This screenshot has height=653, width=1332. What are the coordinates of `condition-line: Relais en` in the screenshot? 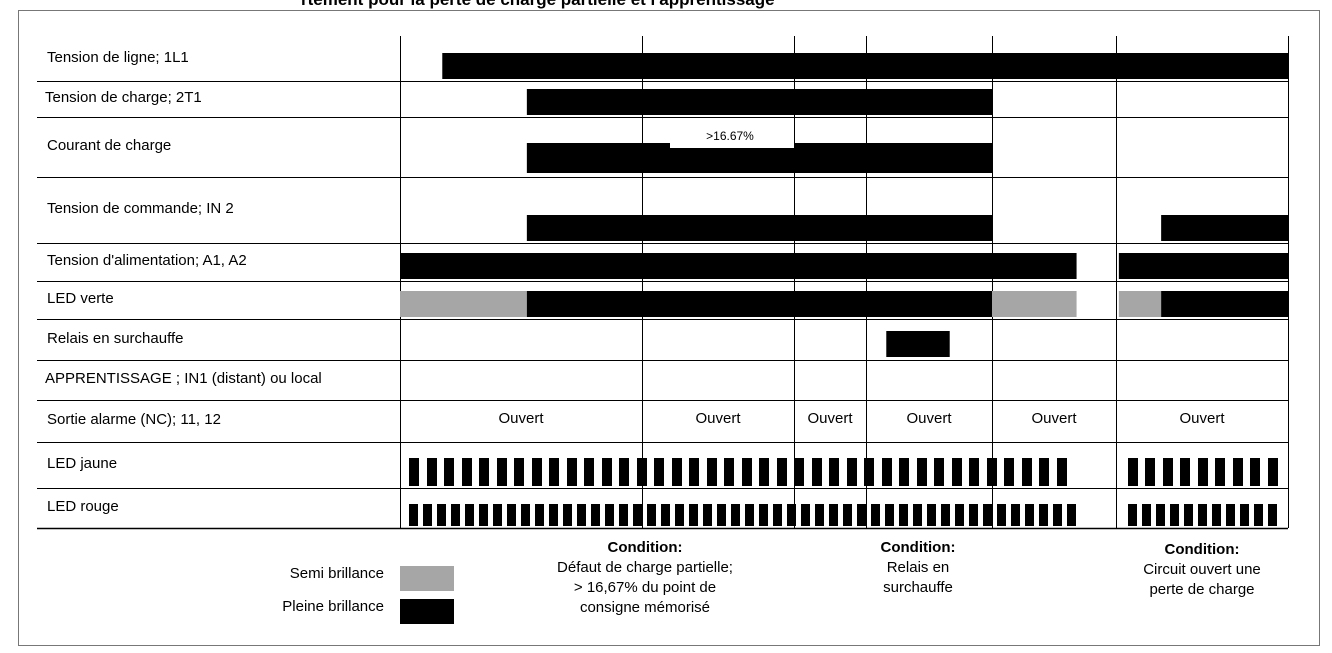 It's located at (918, 567).